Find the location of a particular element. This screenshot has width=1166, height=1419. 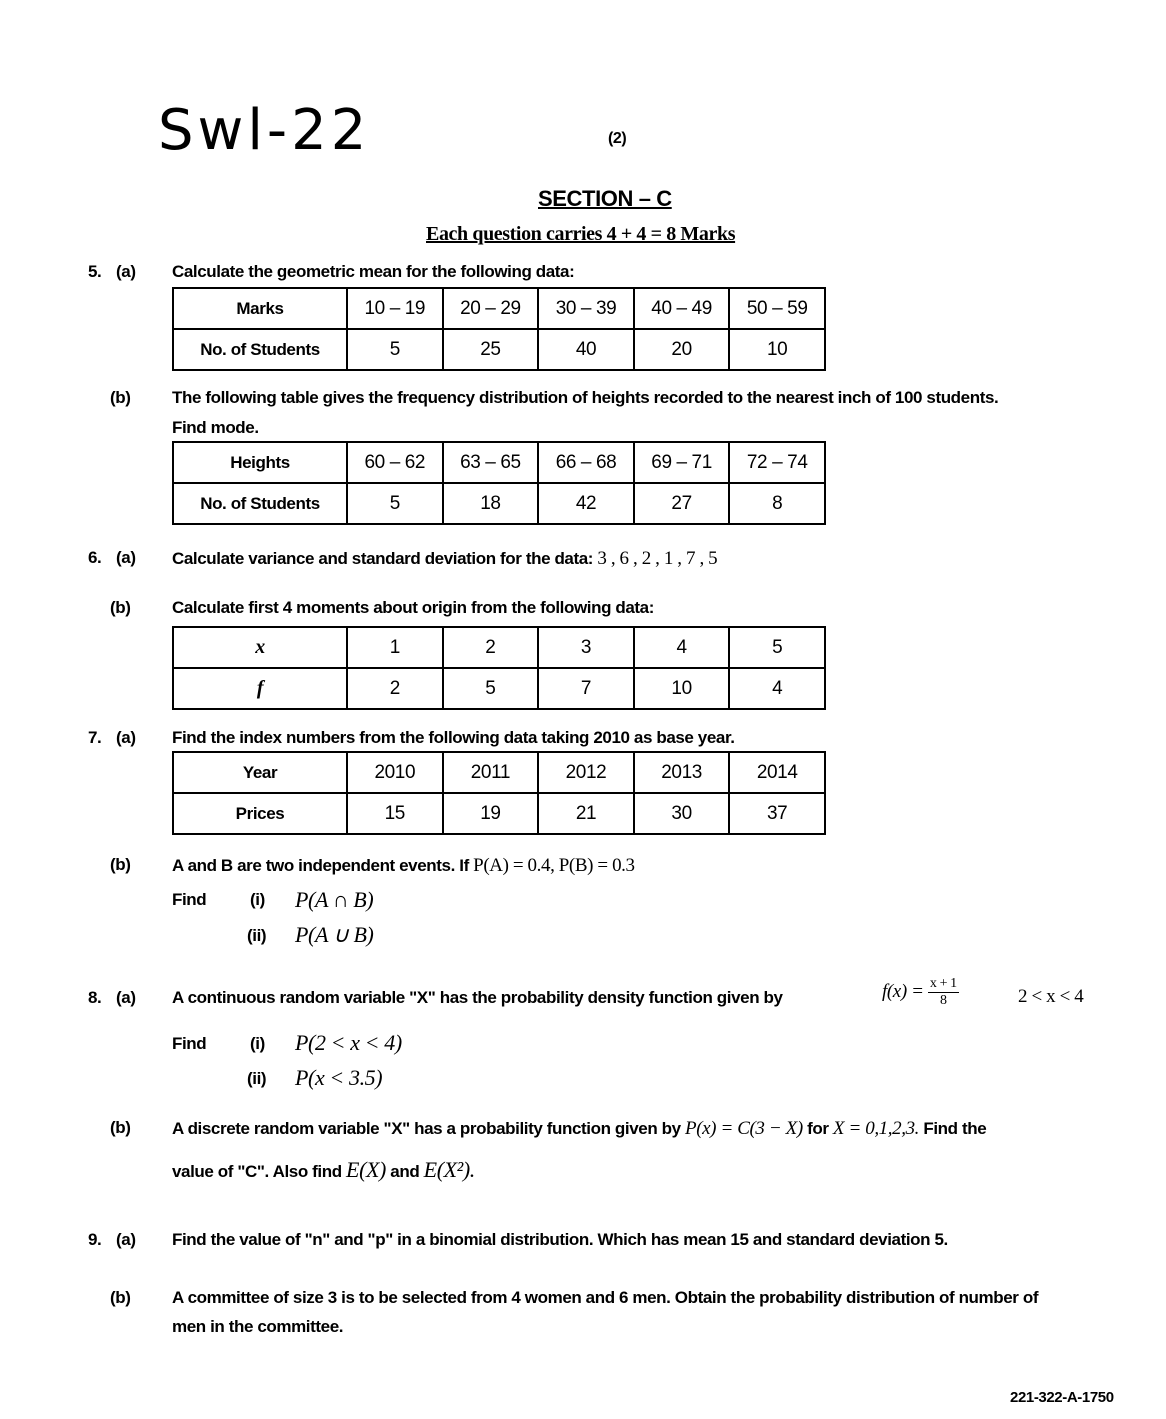

table-cell: 2014 is located at coordinates (777, 772).